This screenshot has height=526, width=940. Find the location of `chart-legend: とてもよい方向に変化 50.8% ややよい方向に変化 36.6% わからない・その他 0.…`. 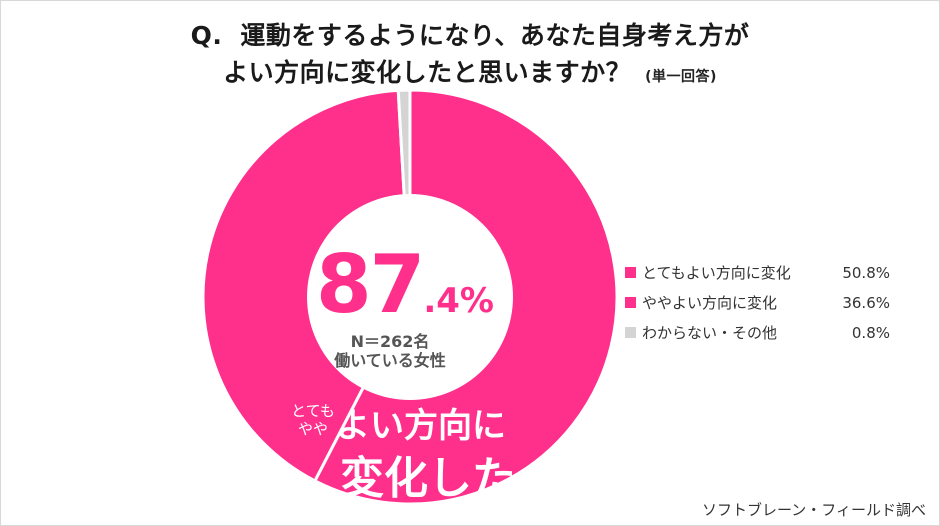

chart-legend: とてもよい方向に変化 50.8% ややよい方向に変化 36.6% わからない・その他 0.… is located at coordinates (757, 307).